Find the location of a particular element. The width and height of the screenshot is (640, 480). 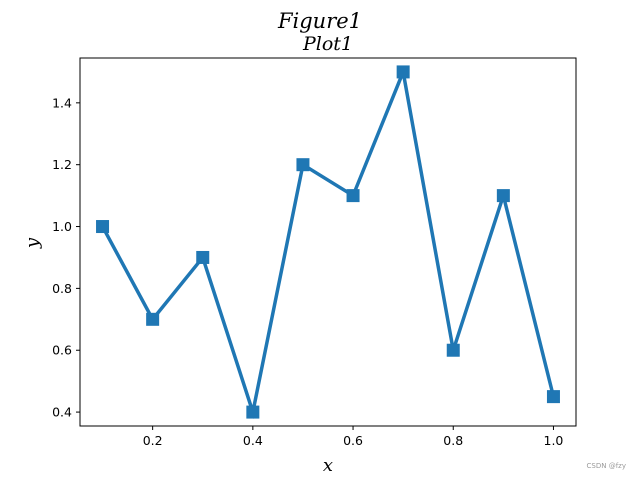

chart-title: Plot1 is located at coordinates (327, 44).